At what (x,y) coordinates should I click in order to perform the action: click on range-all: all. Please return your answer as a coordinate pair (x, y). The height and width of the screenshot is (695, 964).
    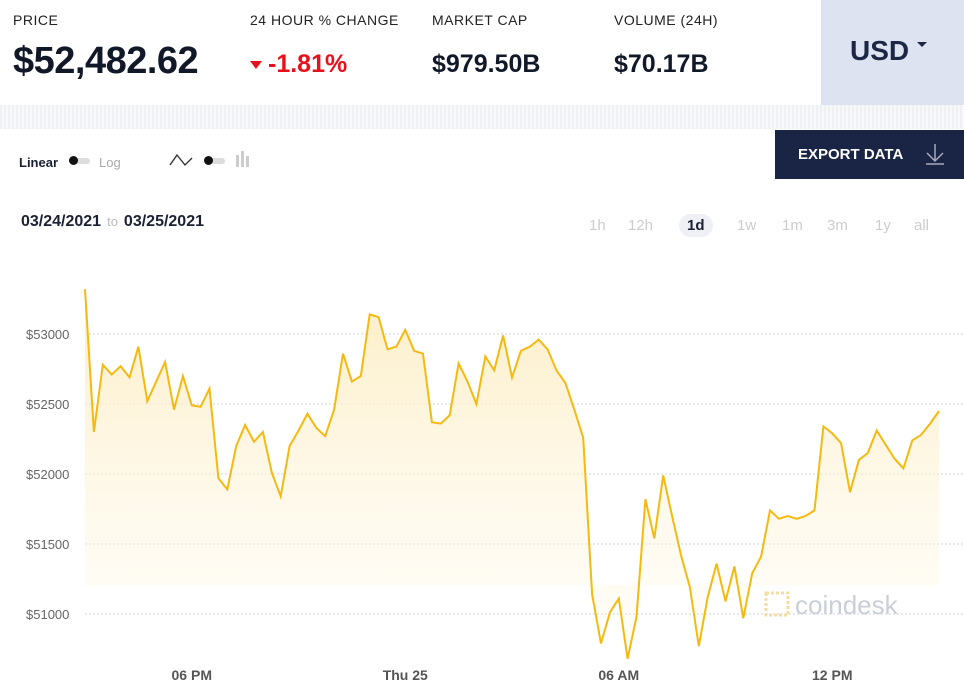
    Looking at the image, I should click on (922, 225).